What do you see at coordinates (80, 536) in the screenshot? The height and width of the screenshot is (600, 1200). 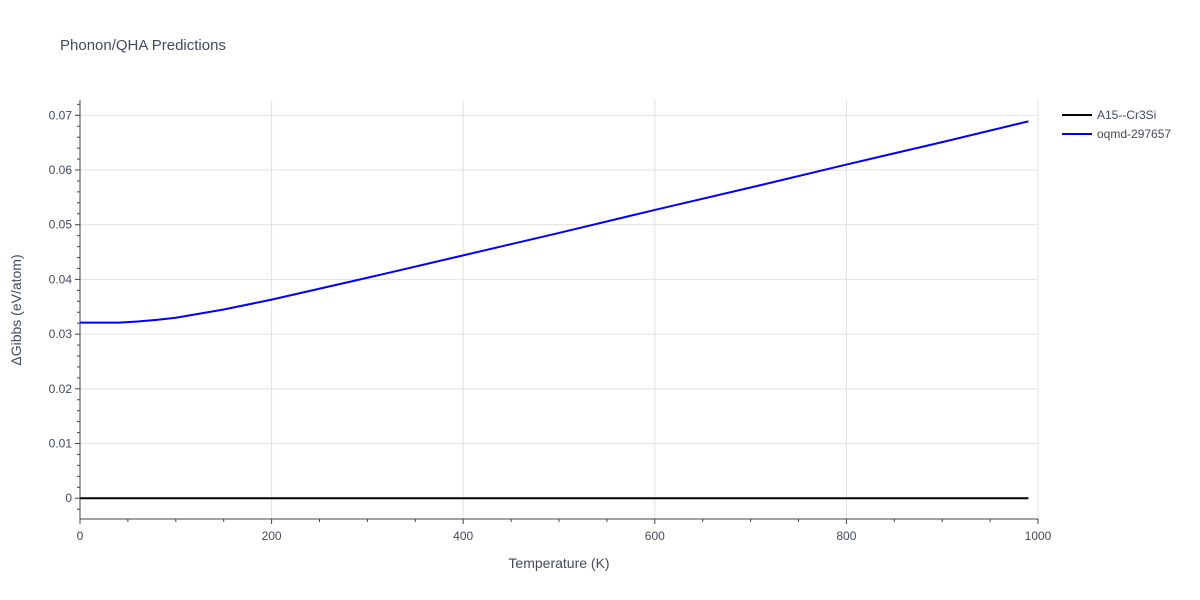 I see `x-tick-label: 0` at bounding box center [80, 536].